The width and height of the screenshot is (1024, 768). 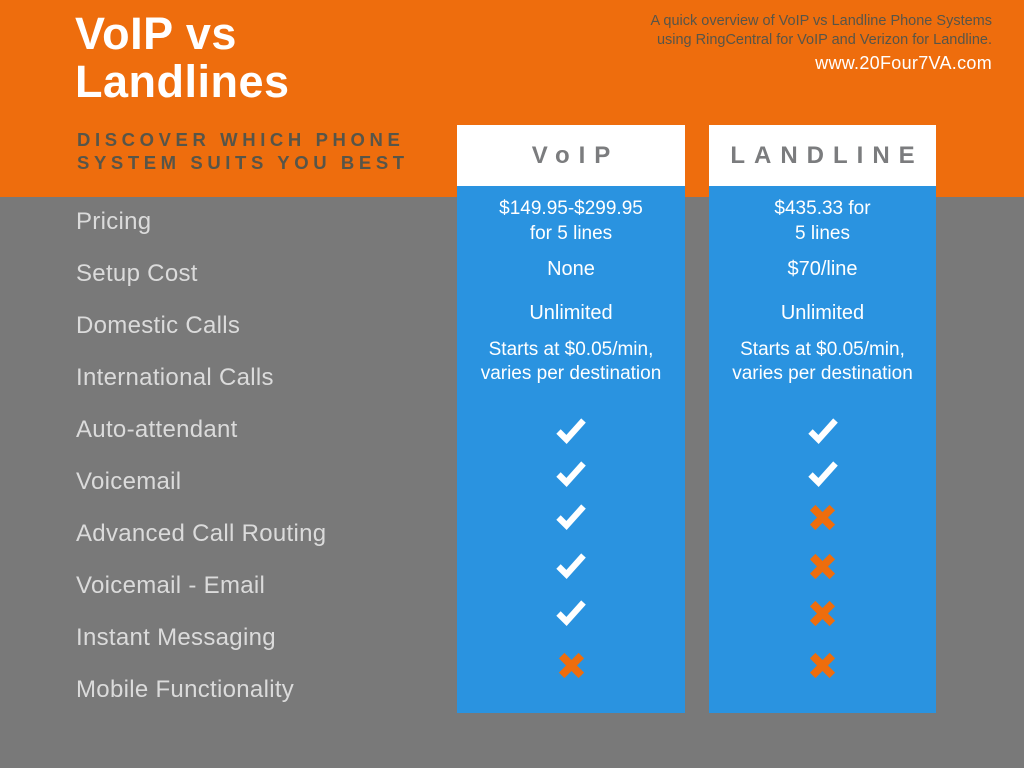 What do you see at coordinates (571, 349) in the screenshot?
I see `voip-intl-line-1: Starts at $0.05/min,` at bounding box center [571, 349].